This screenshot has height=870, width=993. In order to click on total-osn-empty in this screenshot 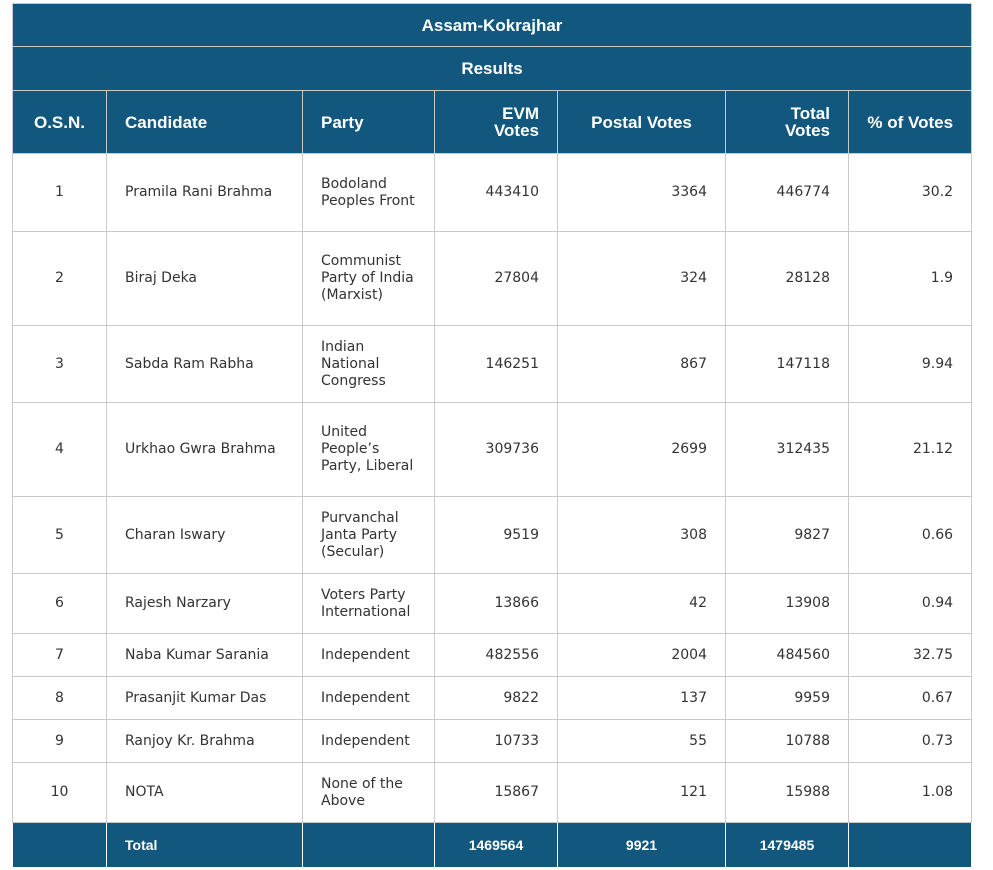, I will do `click(59, 845)`.